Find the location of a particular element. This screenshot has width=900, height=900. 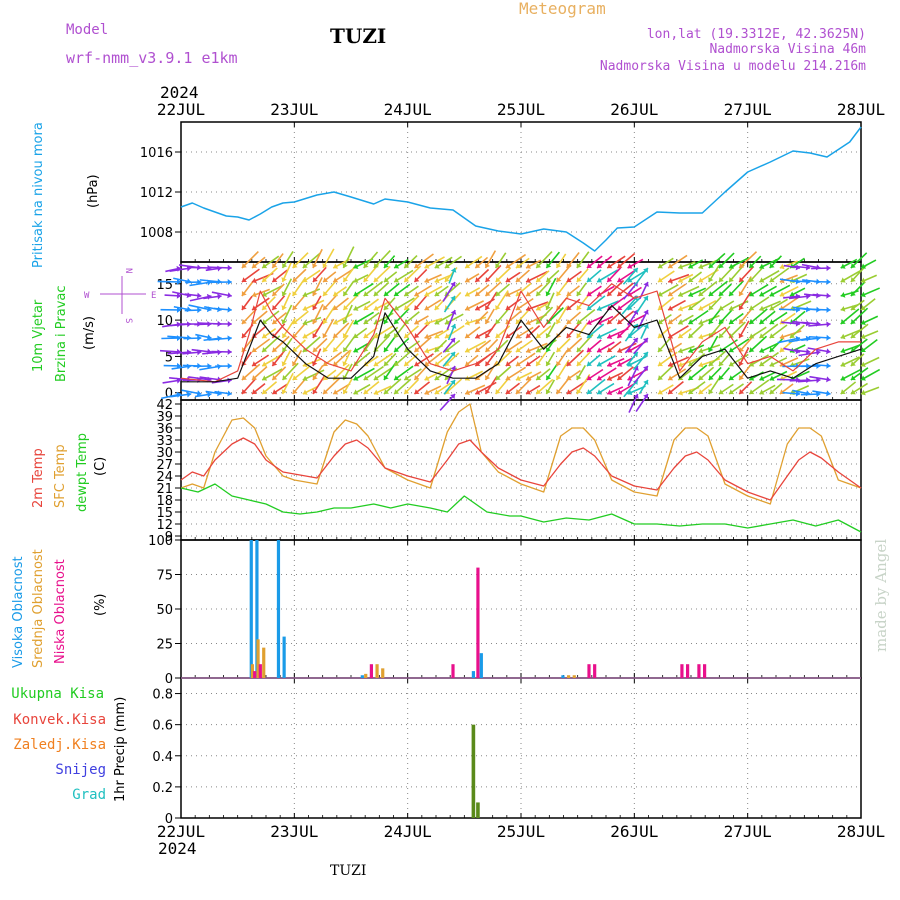

model-label: Model is located at coordinates (87, 30).